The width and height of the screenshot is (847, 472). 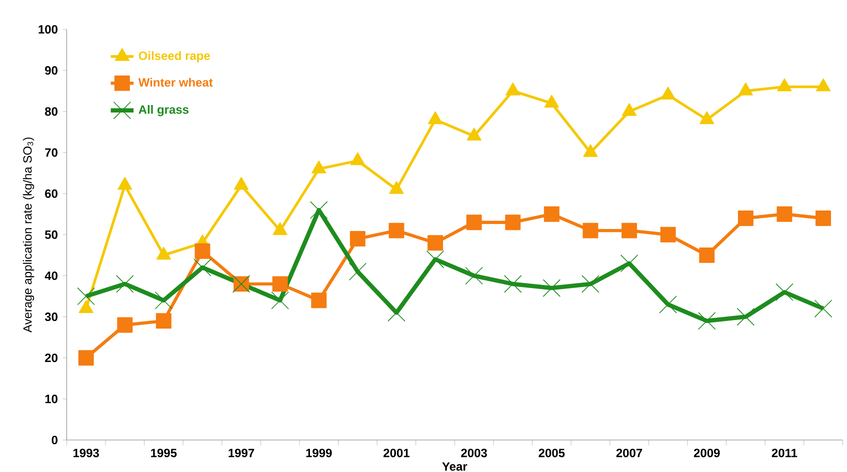 What do you see at coordinates (241, 453) in the screenshot?
I see `x-tick-label: 1997` at bounding box center [241, 453].